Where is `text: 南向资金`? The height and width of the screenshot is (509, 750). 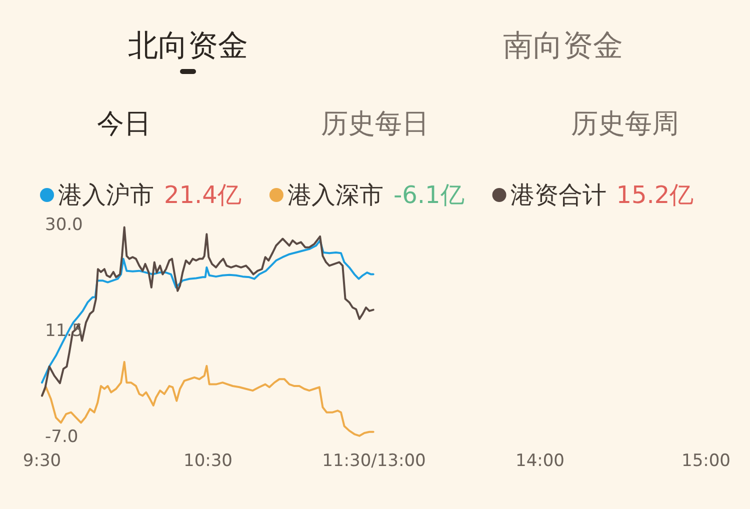 text: 南向资金 is located at coordinates (563, 46).